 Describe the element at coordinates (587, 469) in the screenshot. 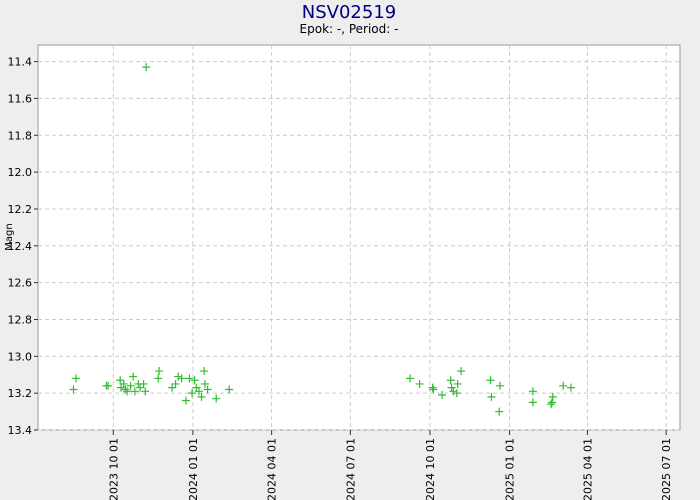

I see `x-tick-label: 2025 04 01` at that location.